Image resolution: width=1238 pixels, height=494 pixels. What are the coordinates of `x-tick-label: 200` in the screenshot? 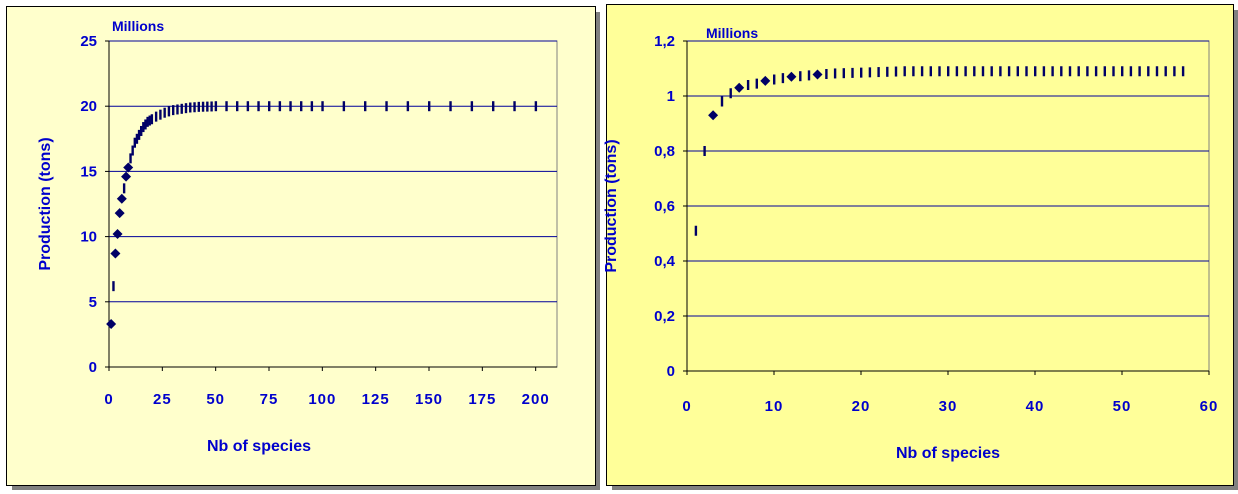 It's located at (536, 399).